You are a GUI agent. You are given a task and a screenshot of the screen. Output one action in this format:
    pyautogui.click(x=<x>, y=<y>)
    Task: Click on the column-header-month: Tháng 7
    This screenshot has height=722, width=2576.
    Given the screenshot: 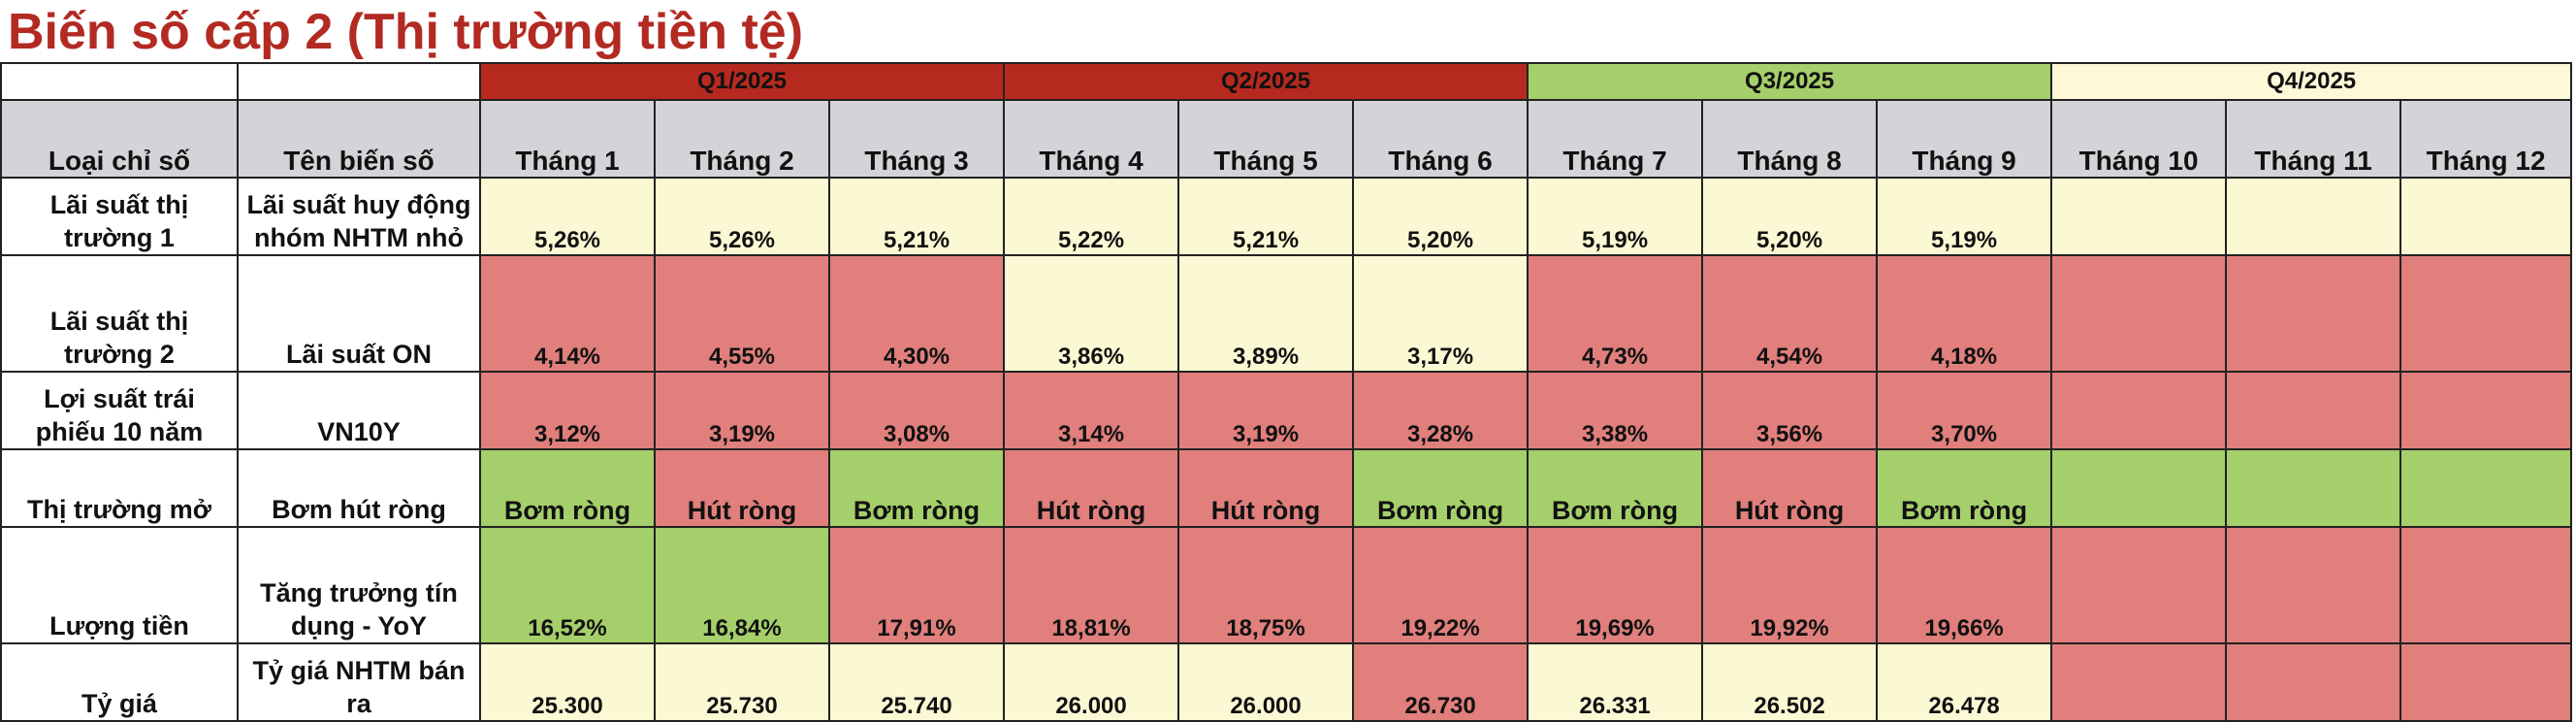 What is the action you would take?
    pyautogui.click(x=1615, y=139)
    